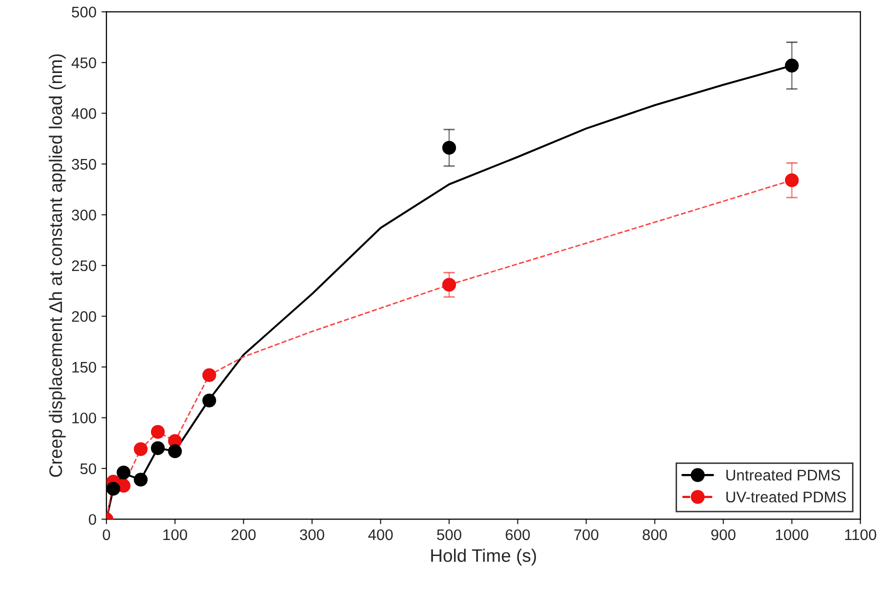  Describe the element at coordinates (449, 534) in the screenshot. I see `x-tick-label: 500` at that location.